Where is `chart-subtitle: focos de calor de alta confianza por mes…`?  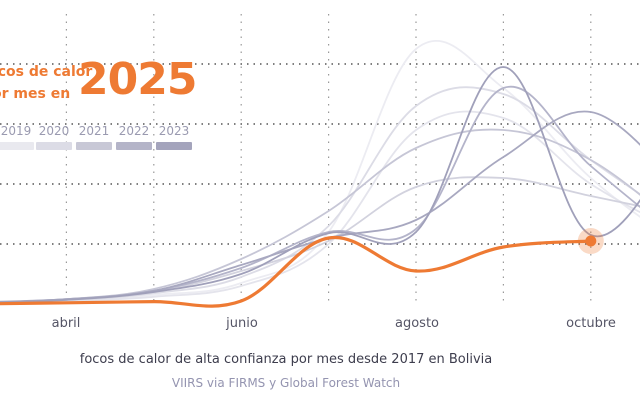
chart-subtitle: focos de calor de alta confianza por mes… is located at coordinates (286, 359).